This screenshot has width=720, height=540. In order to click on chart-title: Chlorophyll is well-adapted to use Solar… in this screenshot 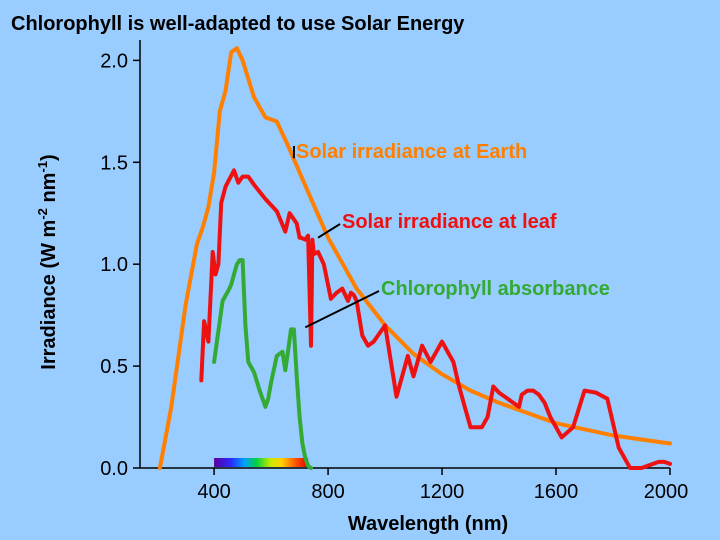, I will do `click(238, 24)`.